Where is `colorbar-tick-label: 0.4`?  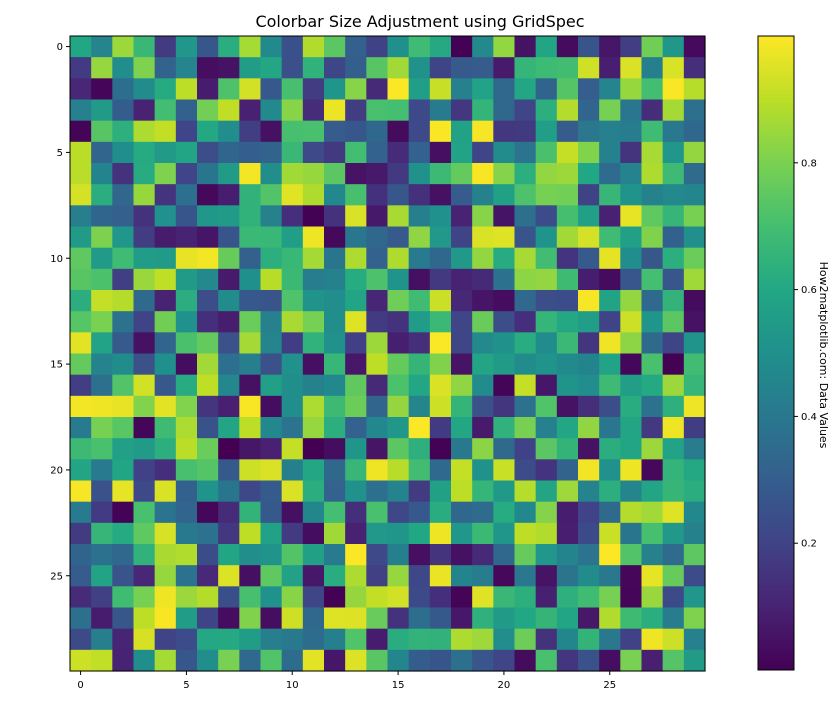 colorbar-tick-label: 0.4 is located at coordinates (809, 417).